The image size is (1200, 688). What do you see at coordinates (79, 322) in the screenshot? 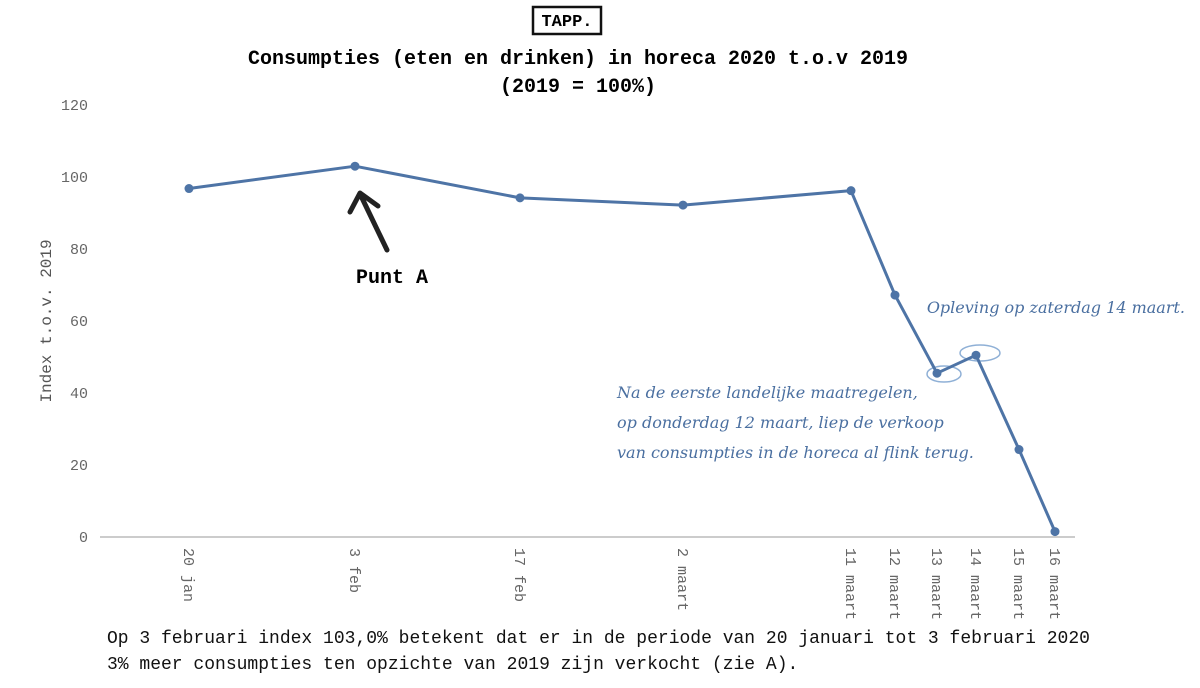
I see `y-tick-label: 60` at bounding box center [79, 322].